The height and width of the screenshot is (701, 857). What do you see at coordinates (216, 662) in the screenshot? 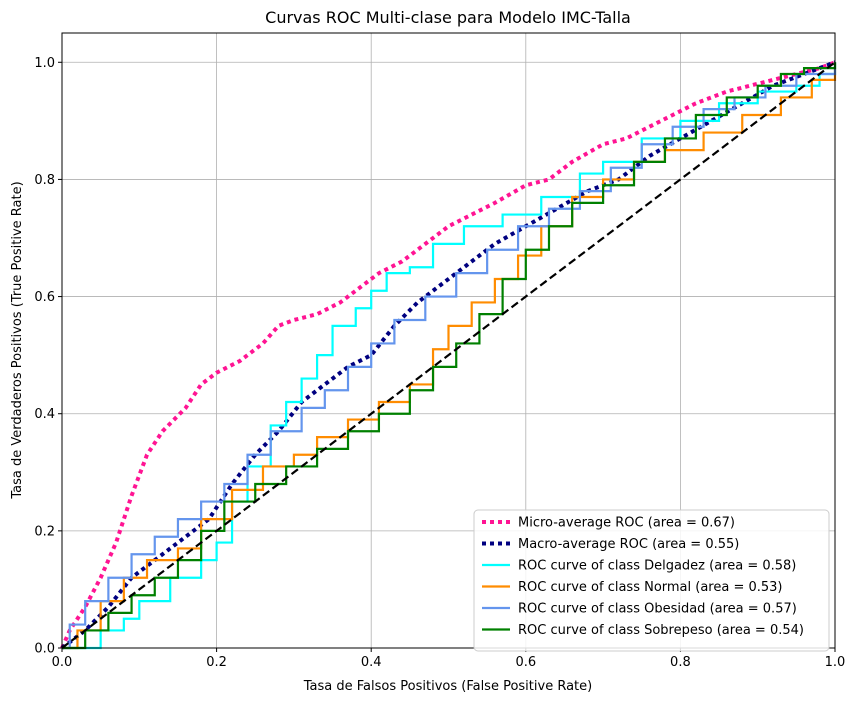
I see `x-tick-label: 0.2` at bounding box center [216, 662].